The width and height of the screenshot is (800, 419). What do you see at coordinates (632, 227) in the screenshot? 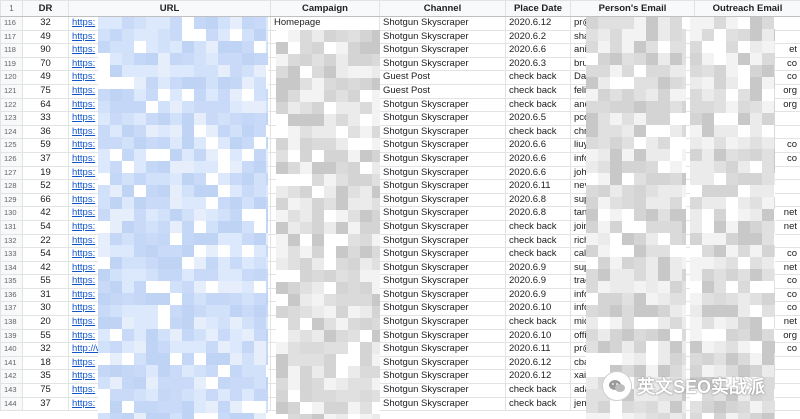
I see `cell-person-email: join` at bounding box center [632, 227].